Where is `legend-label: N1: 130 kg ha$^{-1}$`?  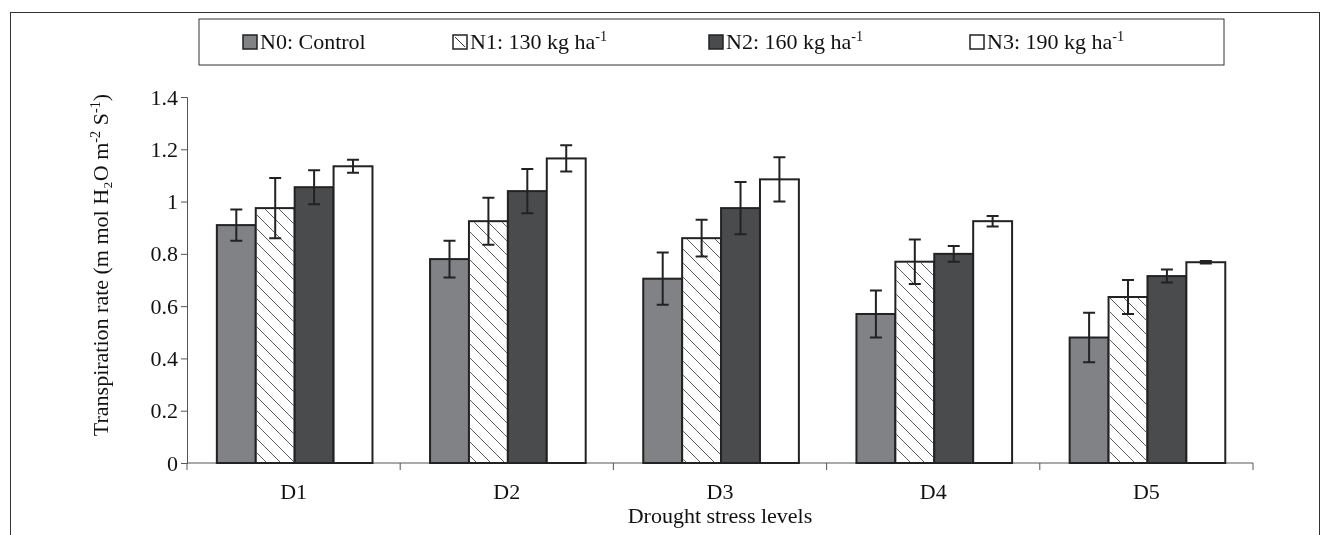 legend-label: N1: 130 kg ha$^{-1}$ is located at coordinates (539, 41).